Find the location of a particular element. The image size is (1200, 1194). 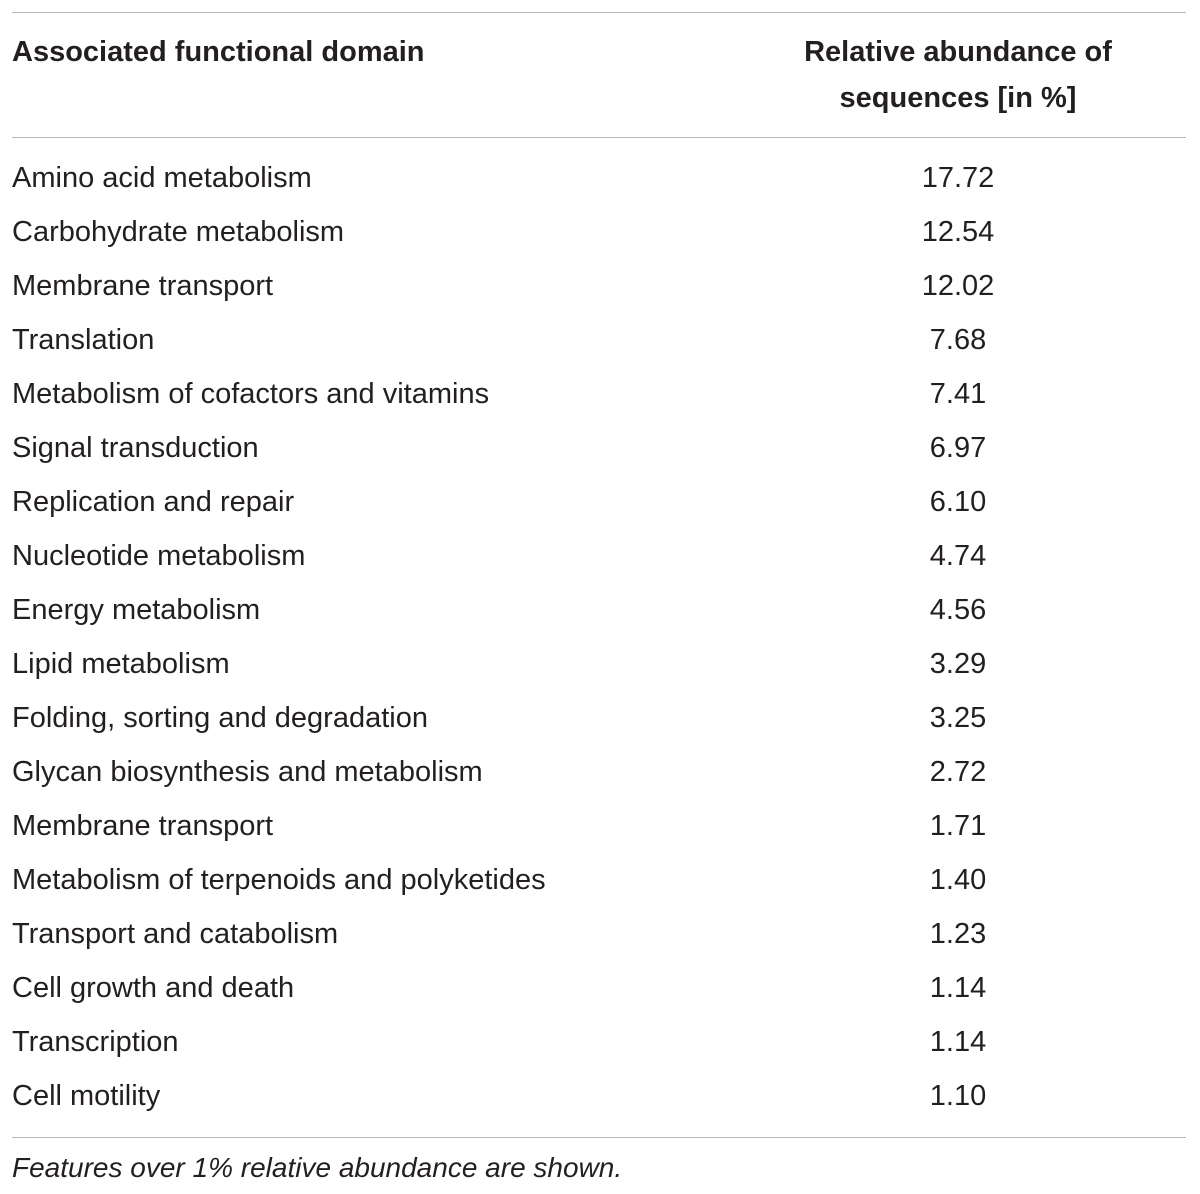

domain-cell: Lipid metabolism is located at coordinates (121, 664).